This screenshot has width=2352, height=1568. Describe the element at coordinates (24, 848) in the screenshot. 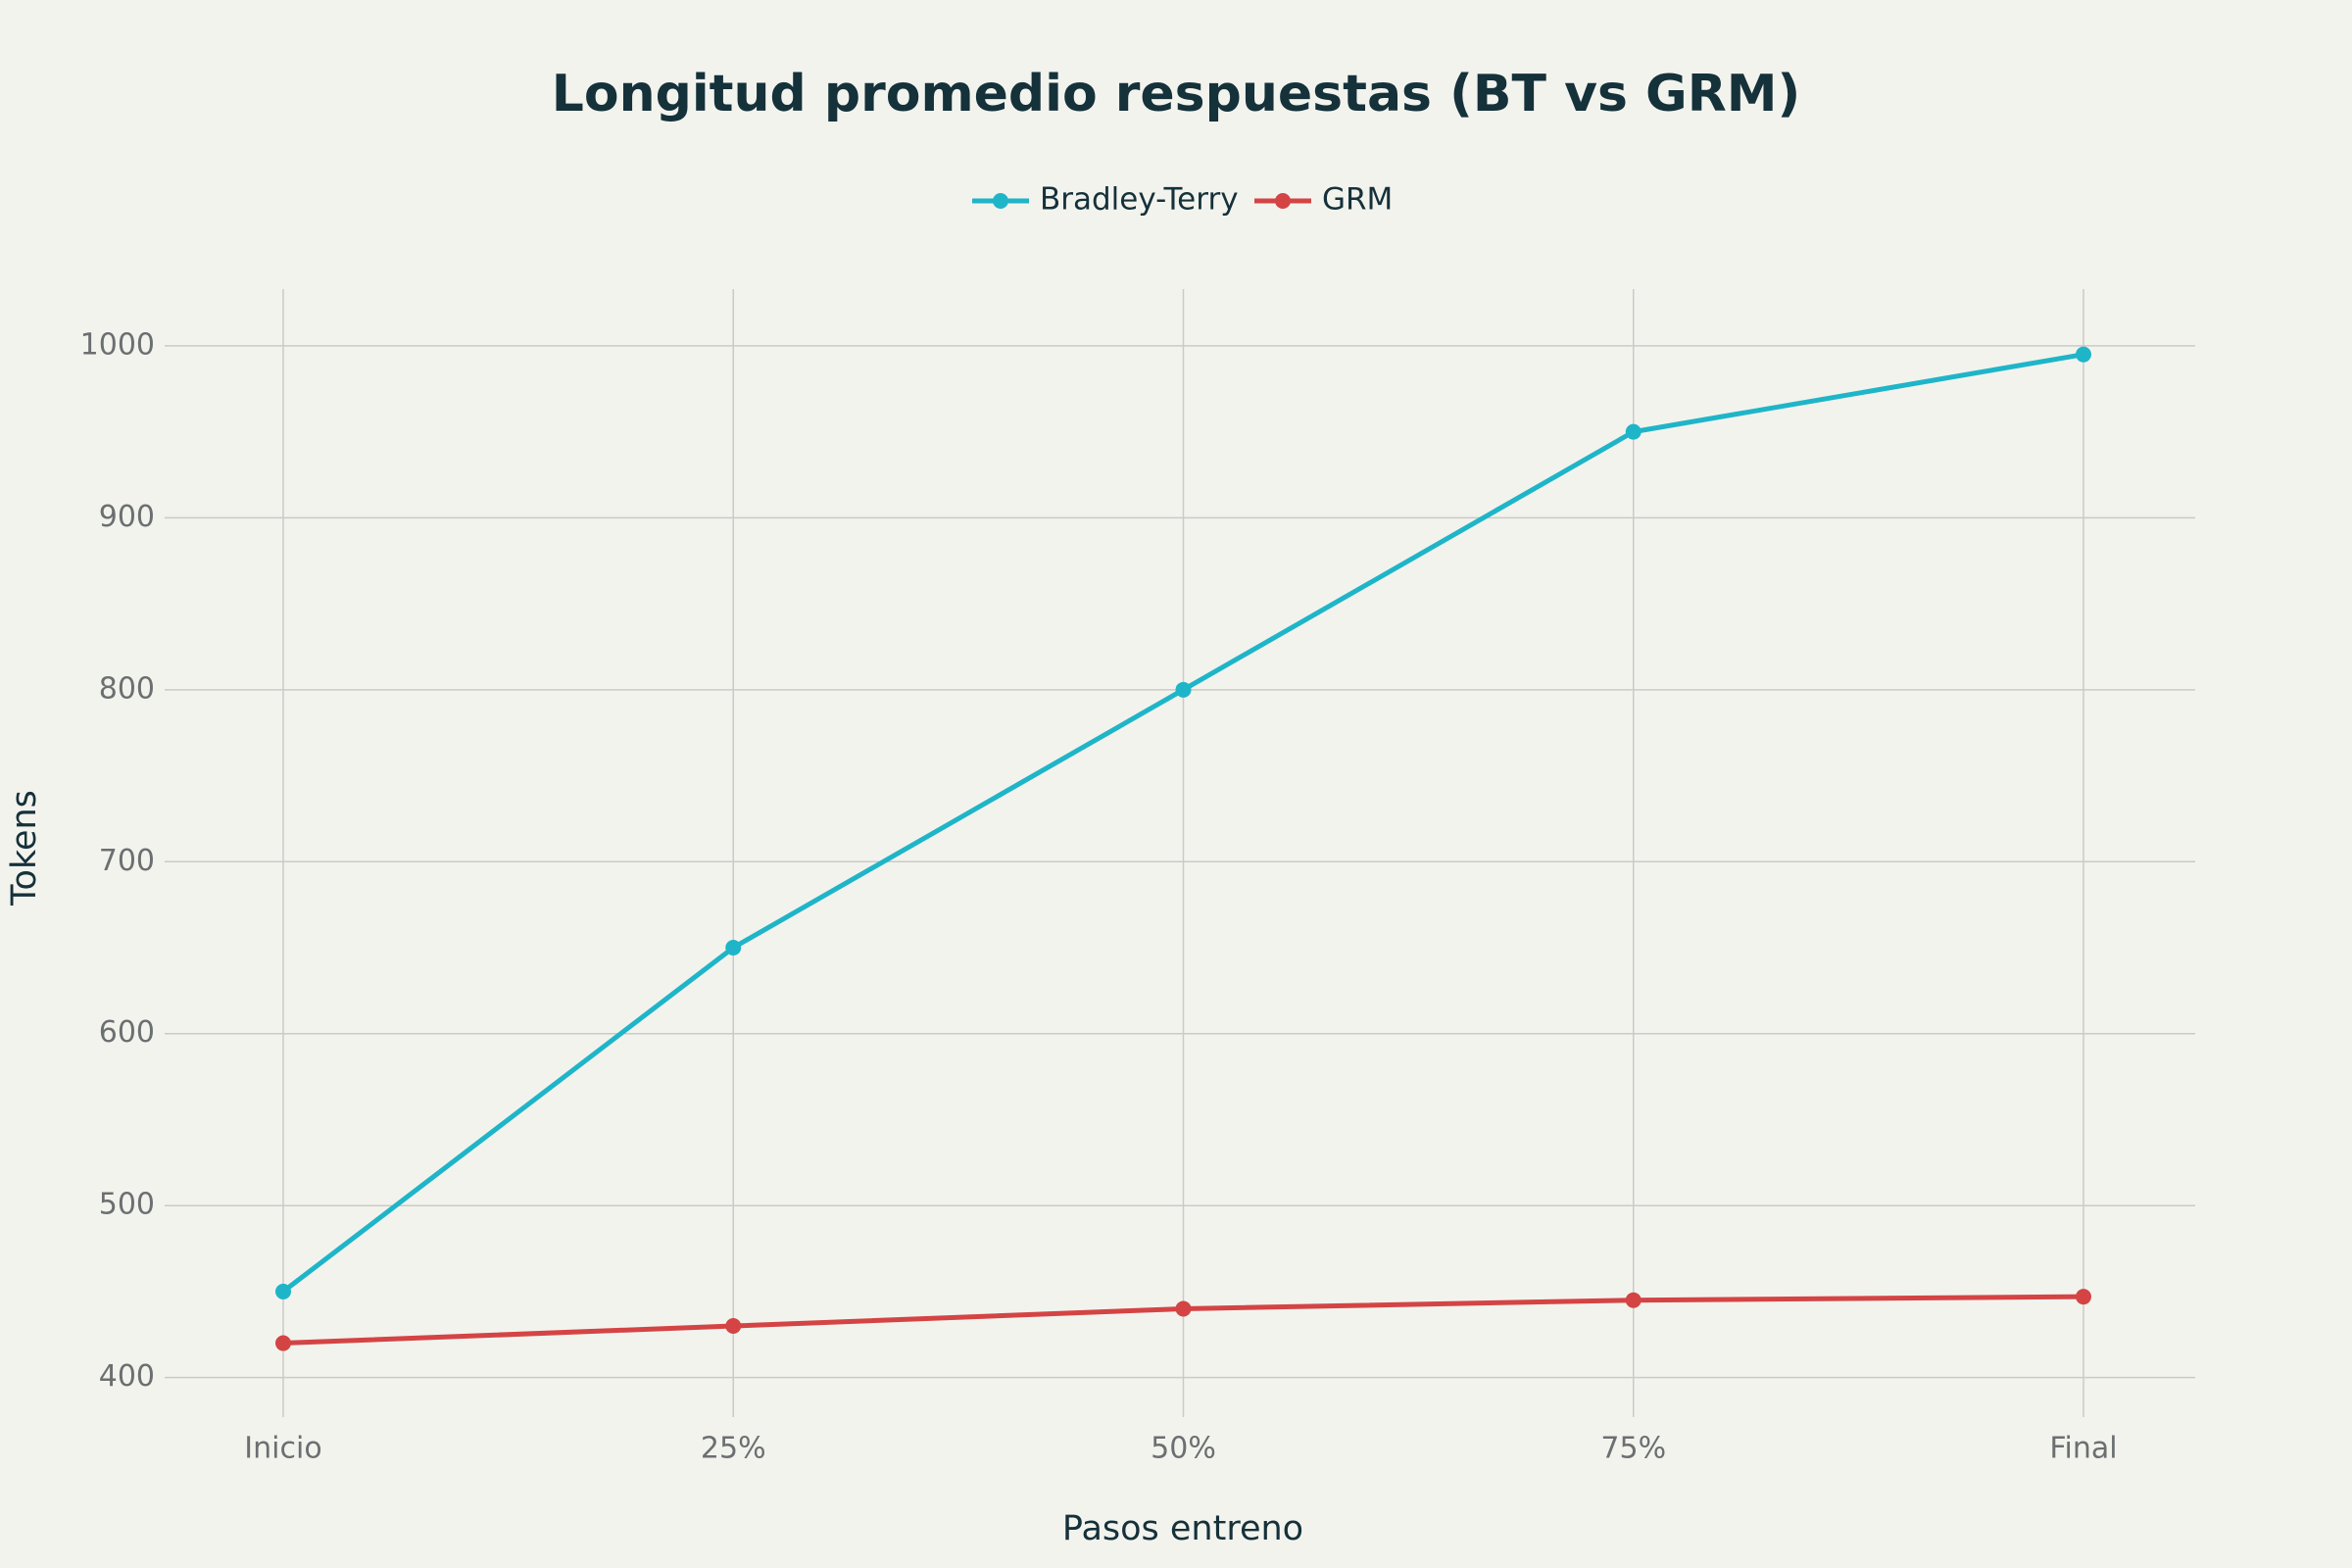

I see `y-axis-title: Tokens` at that location.